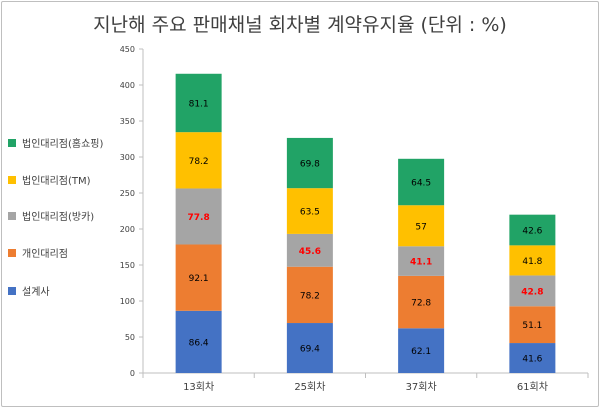 Image resolution: width=600 pixels, height=408 pixels. Describe the element at coordinates (300, 25) in the screenshot. I see `chart-title: 지난해 주요 판매채널 회차별 계약유지율 (단위 : %)` at that location.